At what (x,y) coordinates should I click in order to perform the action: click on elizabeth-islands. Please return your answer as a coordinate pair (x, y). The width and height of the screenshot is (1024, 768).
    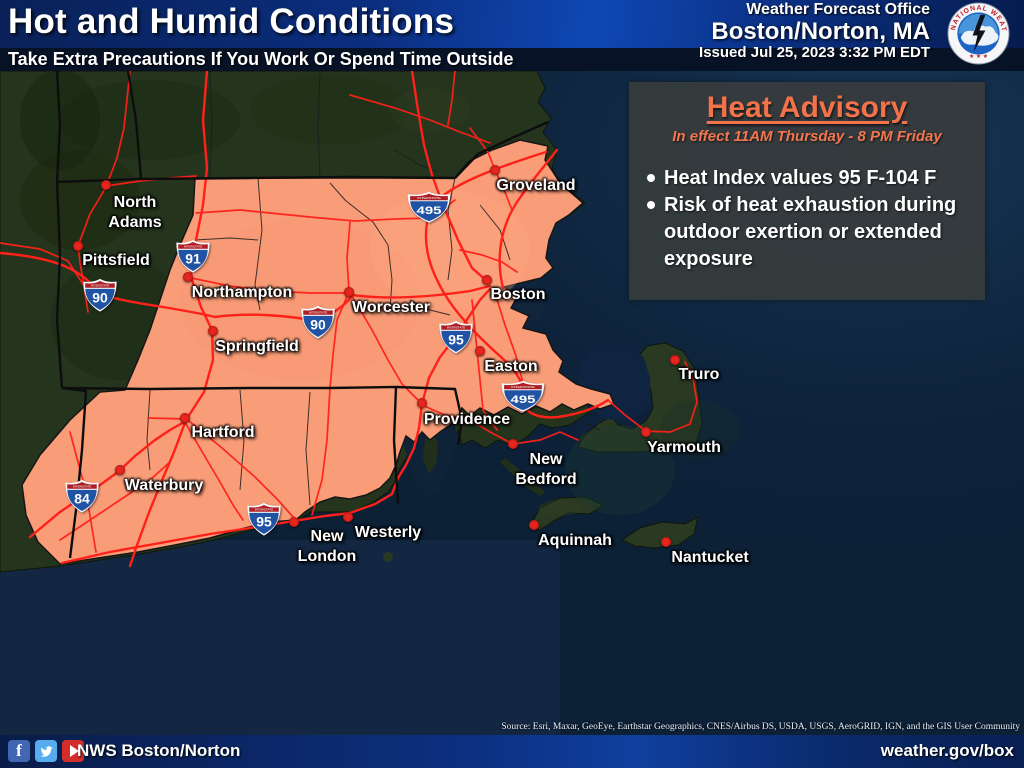
    Looking at the image, I should click on (522, 477).